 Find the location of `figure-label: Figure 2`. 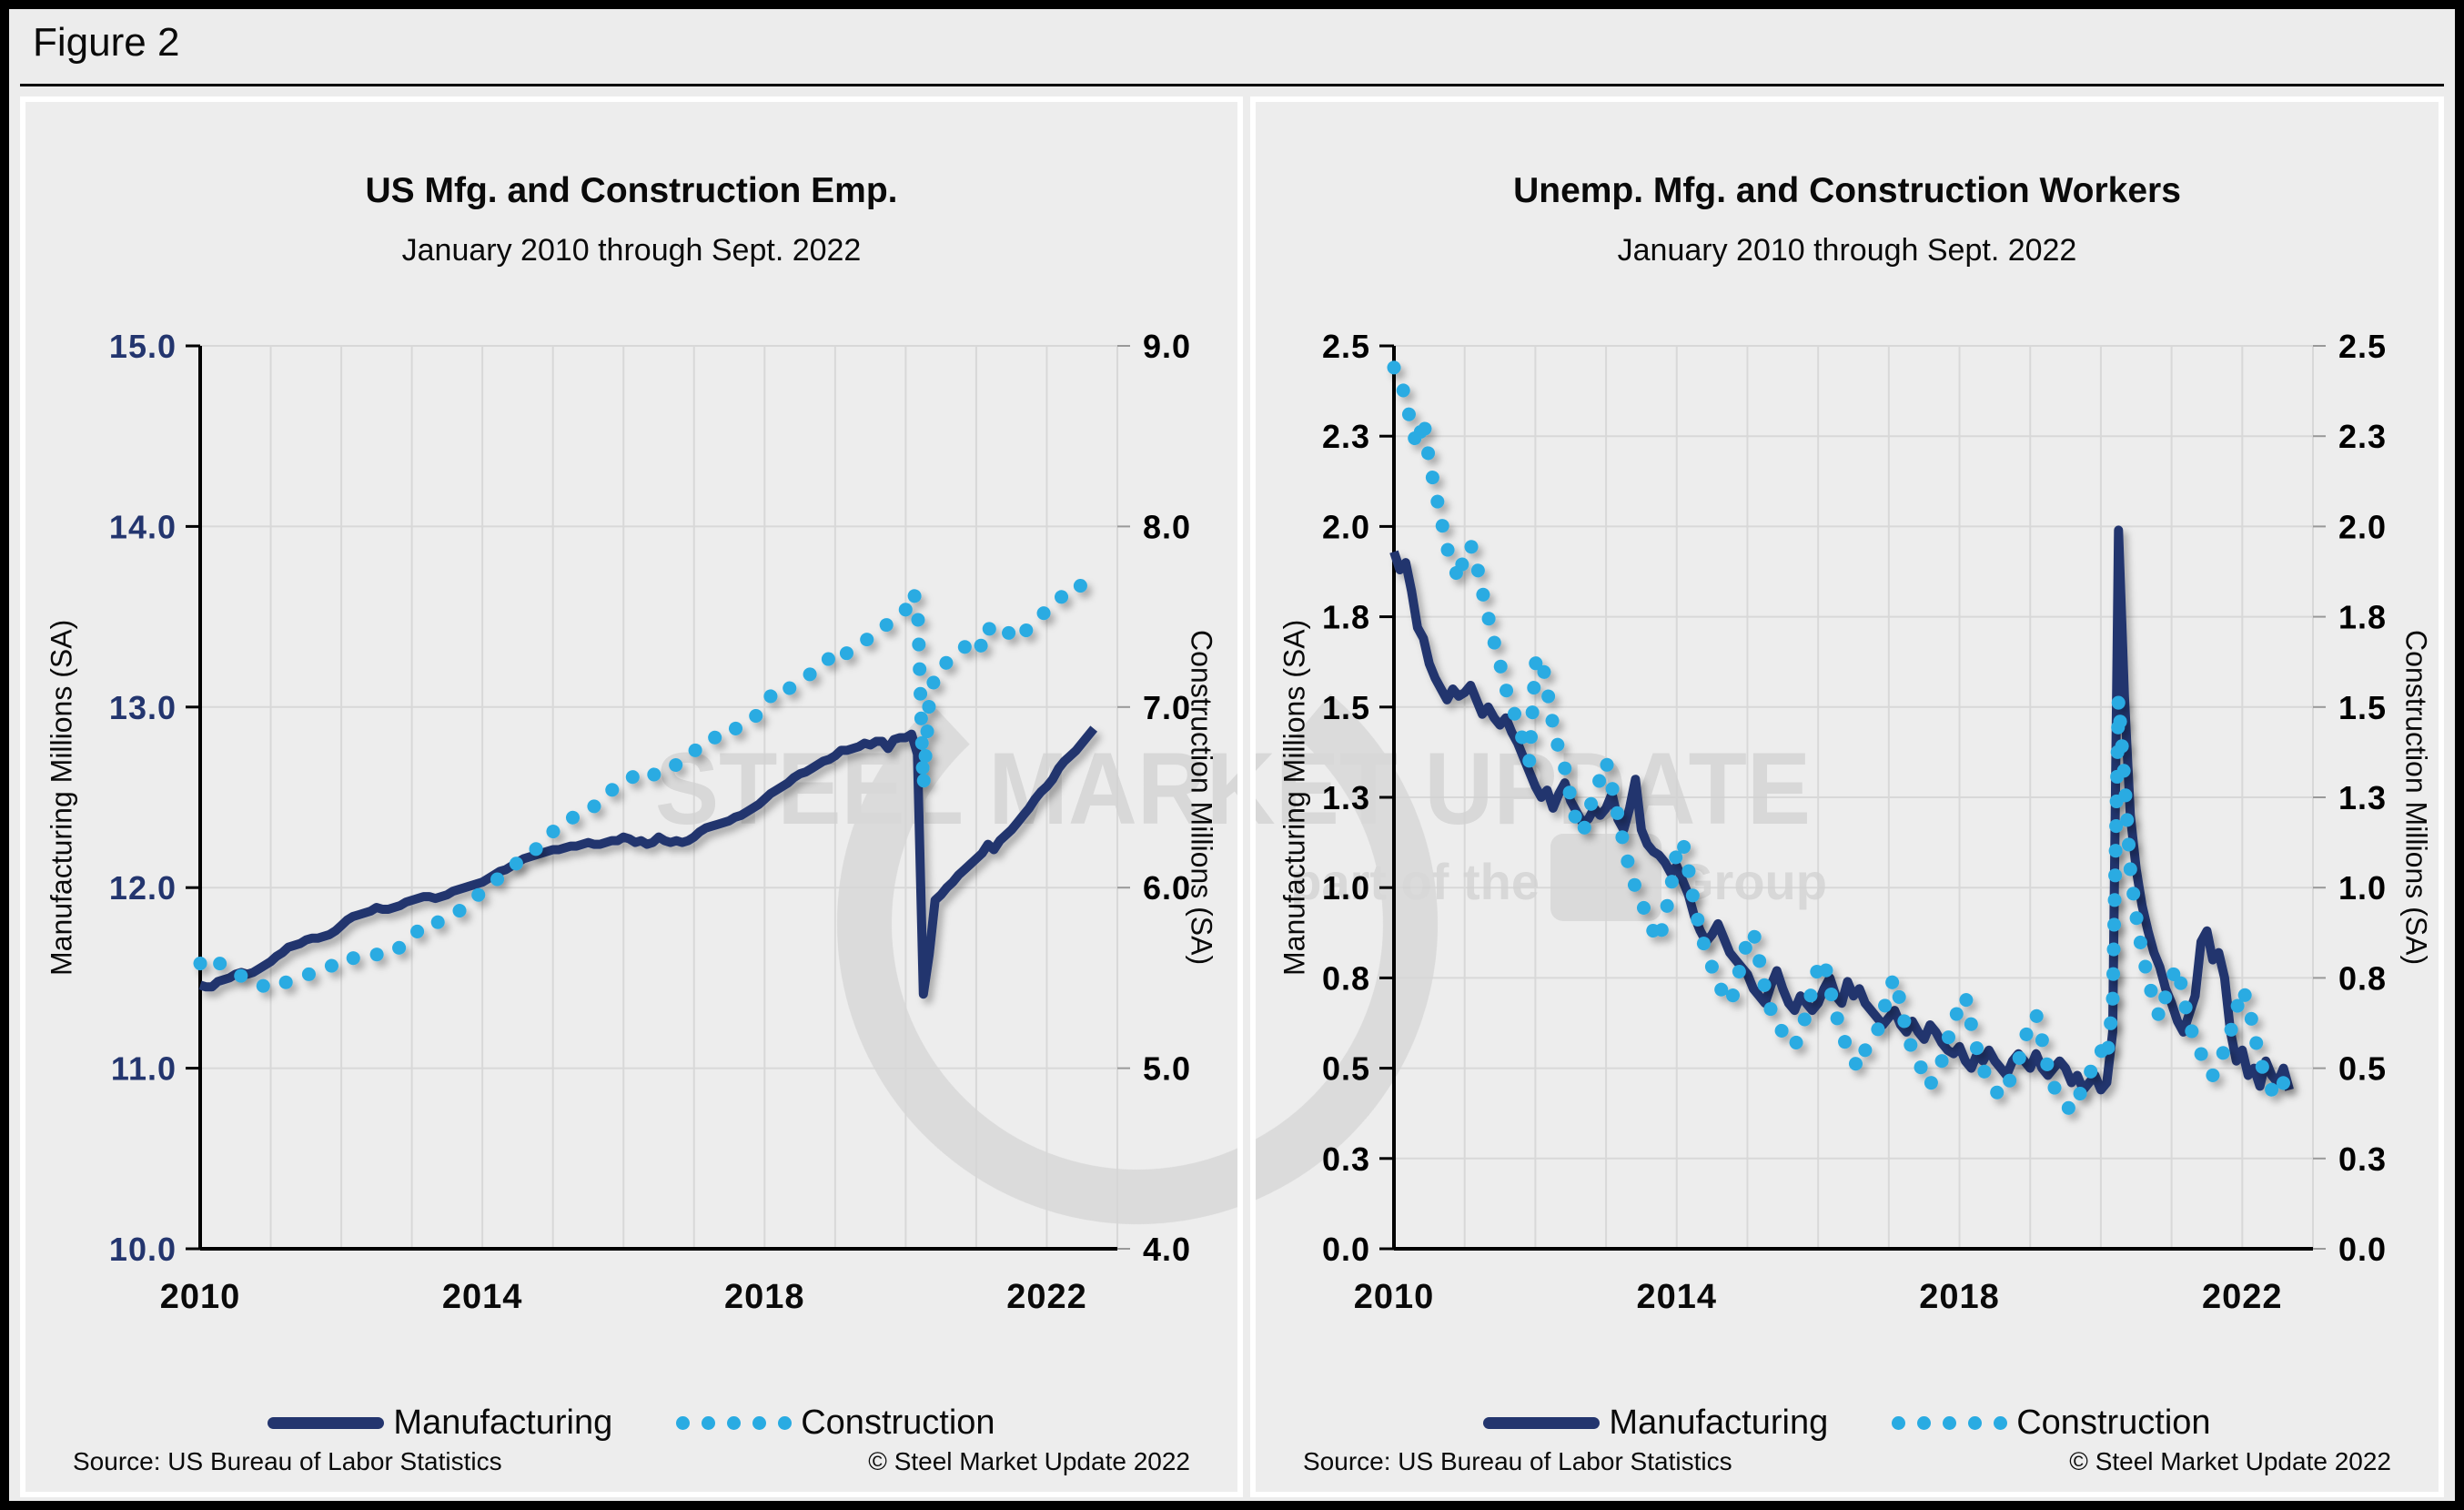

figure-label: Figure 2 is located at coordinates (106, 42).